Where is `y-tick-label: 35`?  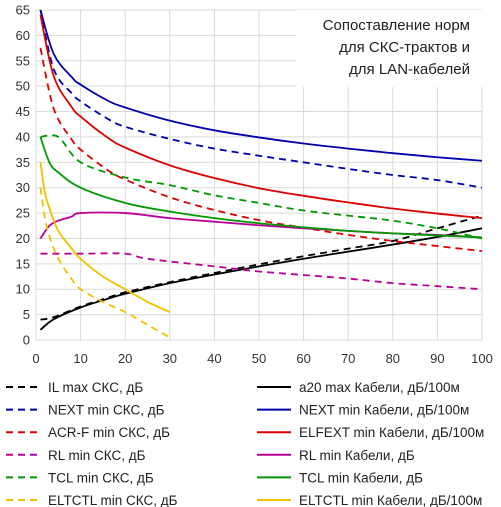 y-tick-label: 35 is located at coordinates (23, 162).